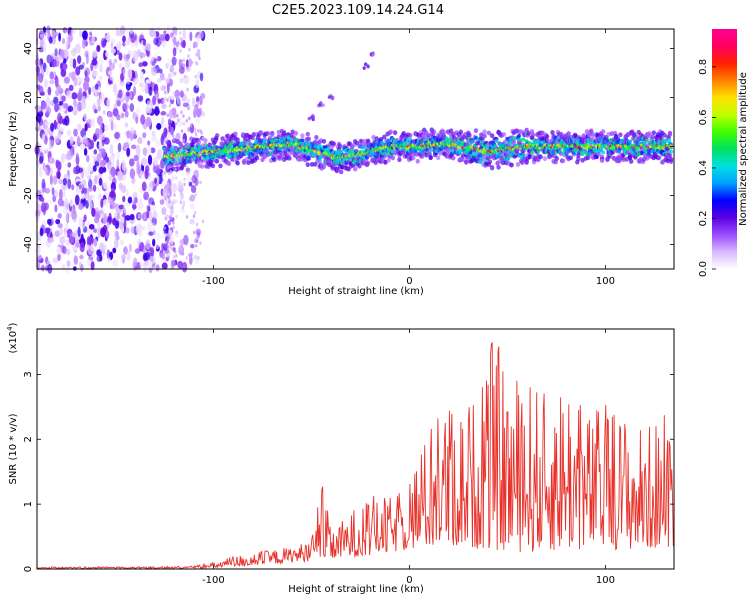  What do you see at coordinates (28, 374) in the screenshot?
I see `snr-ytick-label: 3` at bounding box center [28, 374].